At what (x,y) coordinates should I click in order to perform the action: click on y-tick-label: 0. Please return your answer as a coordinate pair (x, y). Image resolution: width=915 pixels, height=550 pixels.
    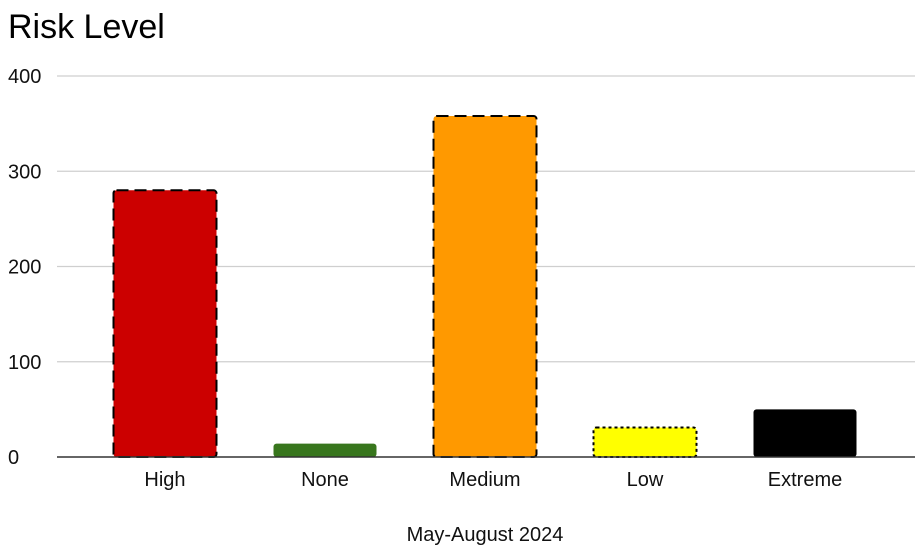
    Looking at the image, I should click on (13, 458).